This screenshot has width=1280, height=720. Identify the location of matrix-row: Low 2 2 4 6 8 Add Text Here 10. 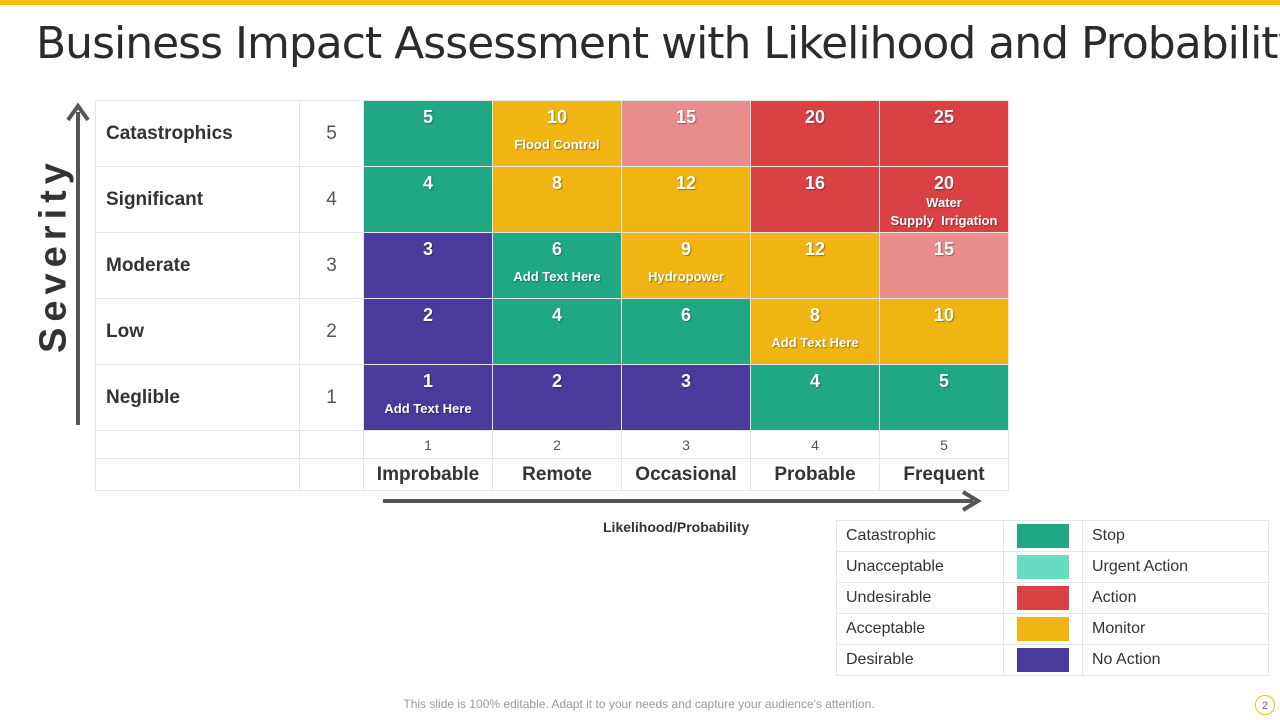
(552, 331).